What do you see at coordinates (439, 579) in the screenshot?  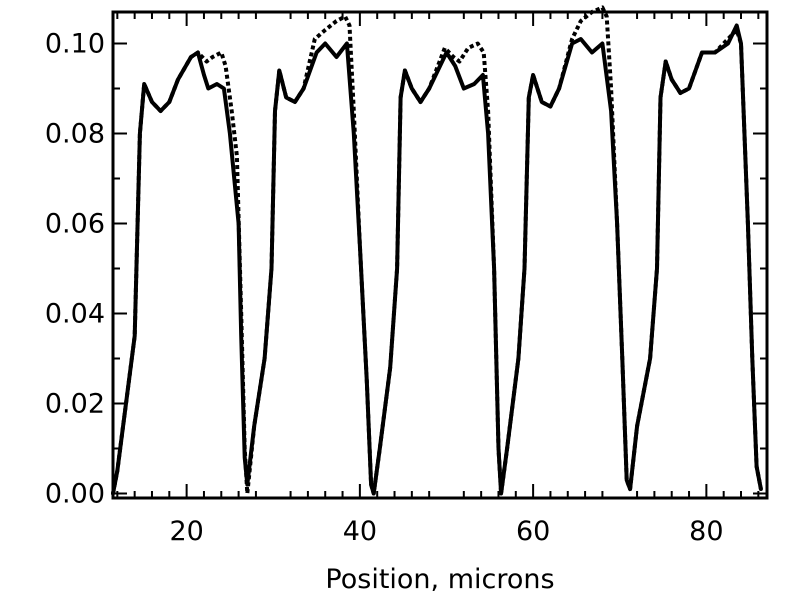 I see `x-axis-label: Position, microns` at bounding box center [439, 579].